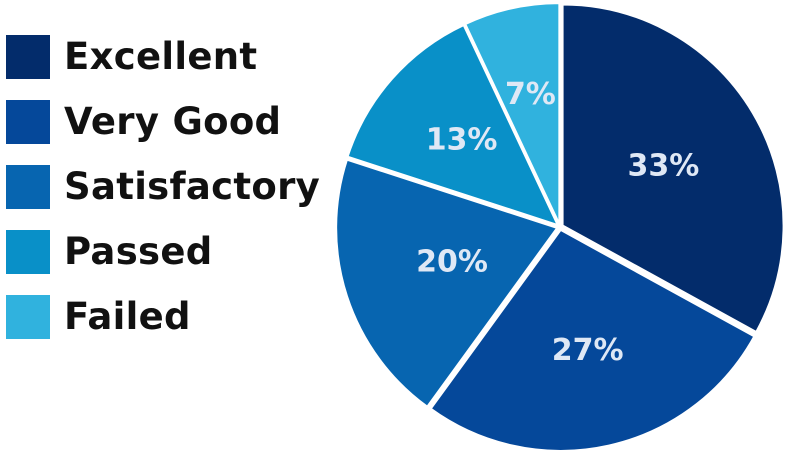 Image resolution: width=792 pixels, height=452 pixels. I want to click on legend-label-very-good: Very Good, so click(173, 121).